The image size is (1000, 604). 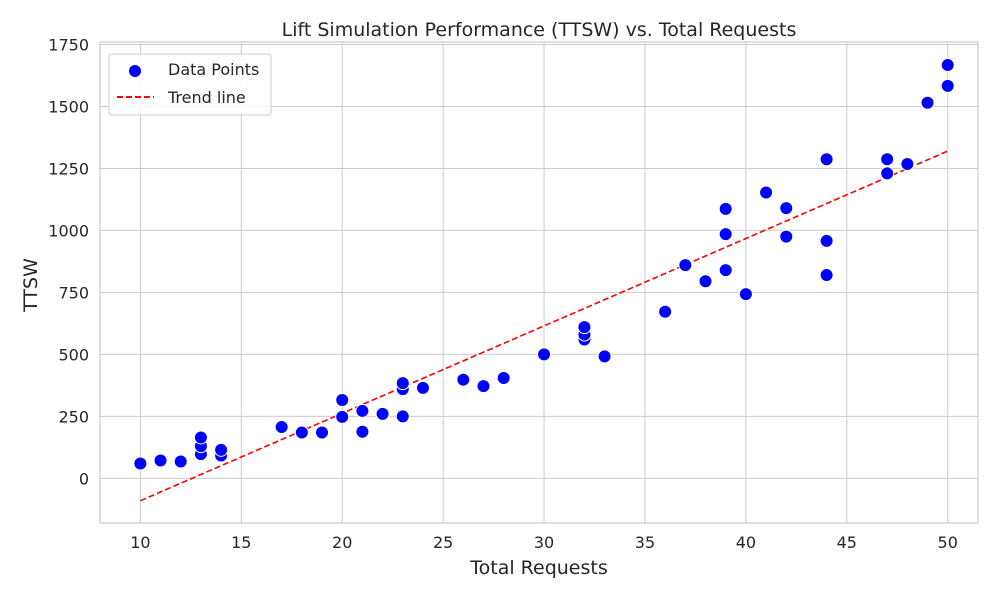 I want to click on x-tick-label: 45, so click(x=847, y=542).